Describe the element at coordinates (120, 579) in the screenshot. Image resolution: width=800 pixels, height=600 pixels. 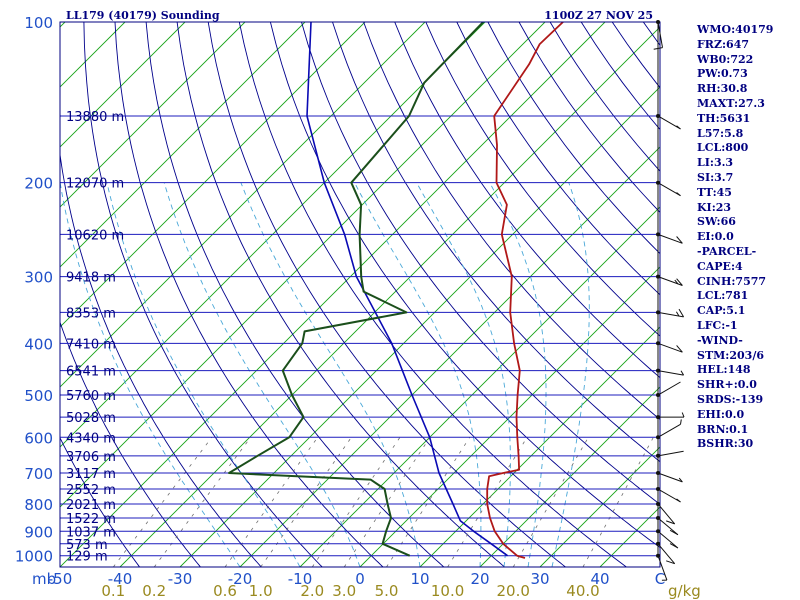
I see `temperature-tick-label: -40` at that location.